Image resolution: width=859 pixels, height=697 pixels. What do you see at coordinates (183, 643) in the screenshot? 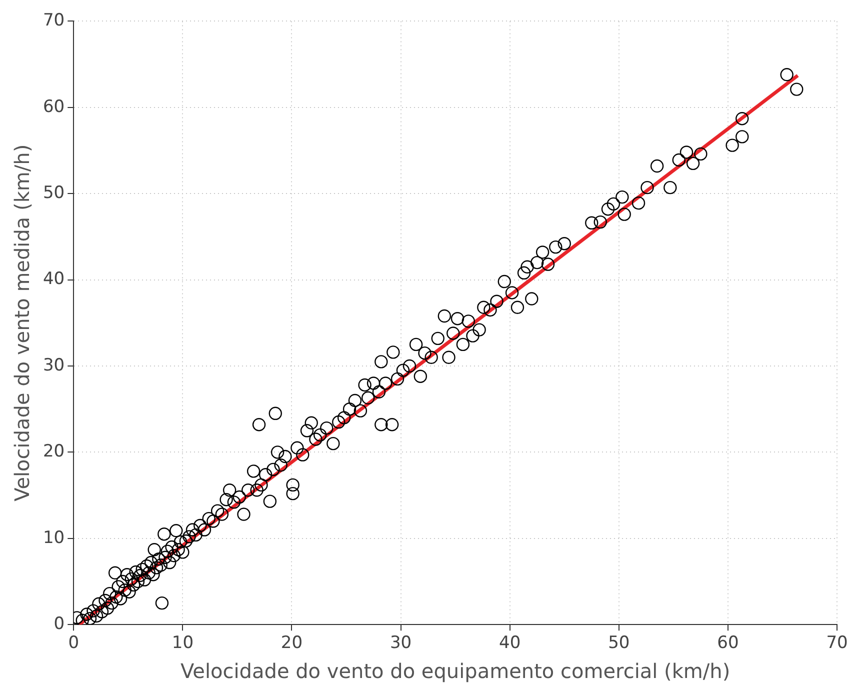
I see `x-tick-label: 10` at bounding box center [183, 643].